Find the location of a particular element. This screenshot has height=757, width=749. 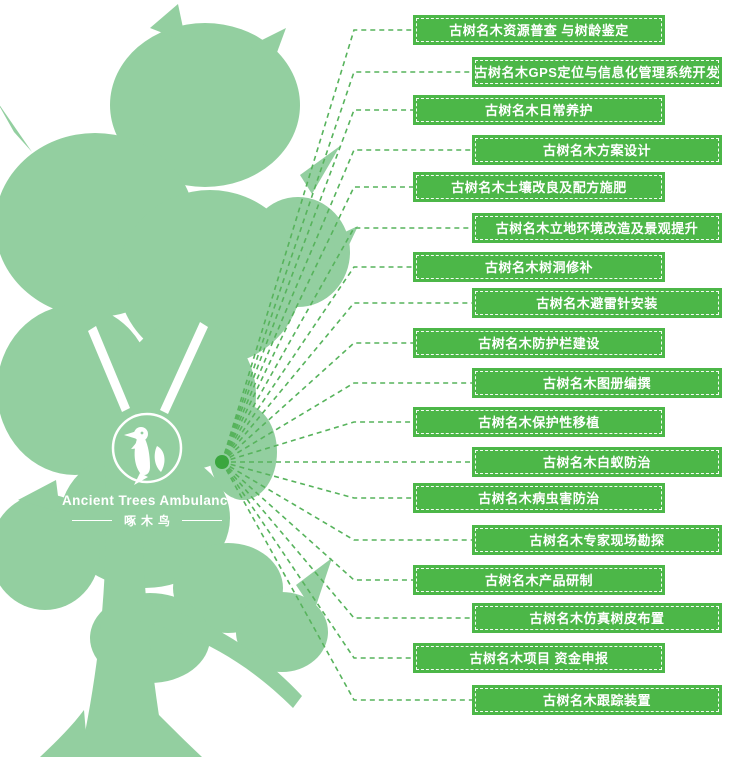

service-label: 古树名木保护性移植 is located at coordinates (539, 422).